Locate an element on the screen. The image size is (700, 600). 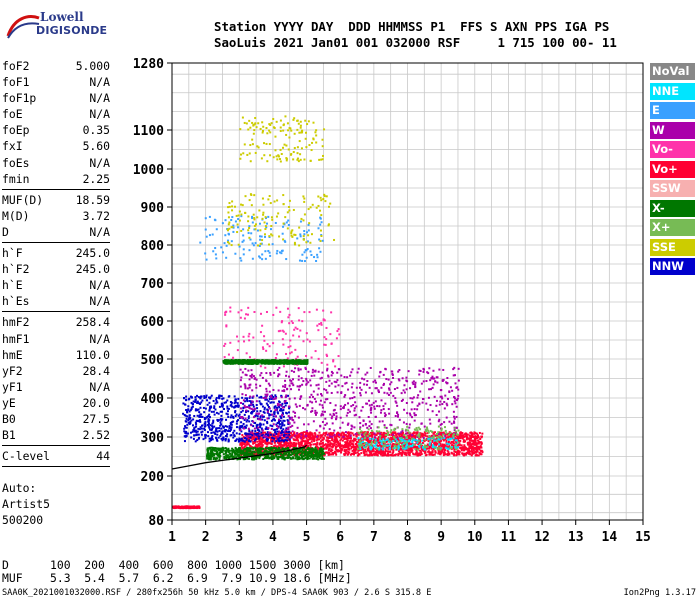
param-row: yF1 N/A is located at coordinates (56, 387).